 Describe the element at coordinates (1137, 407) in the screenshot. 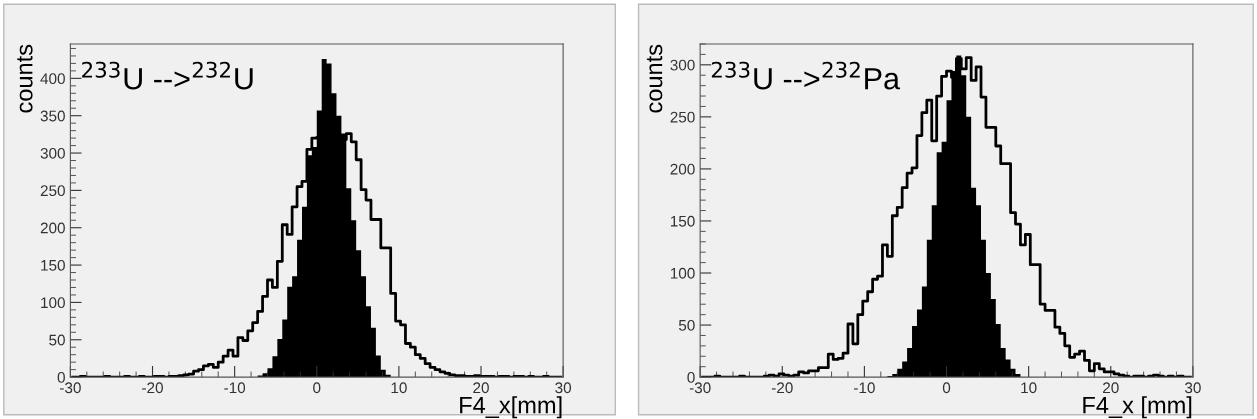

I see `x-axis-title: F4_x [mm]` at that location.